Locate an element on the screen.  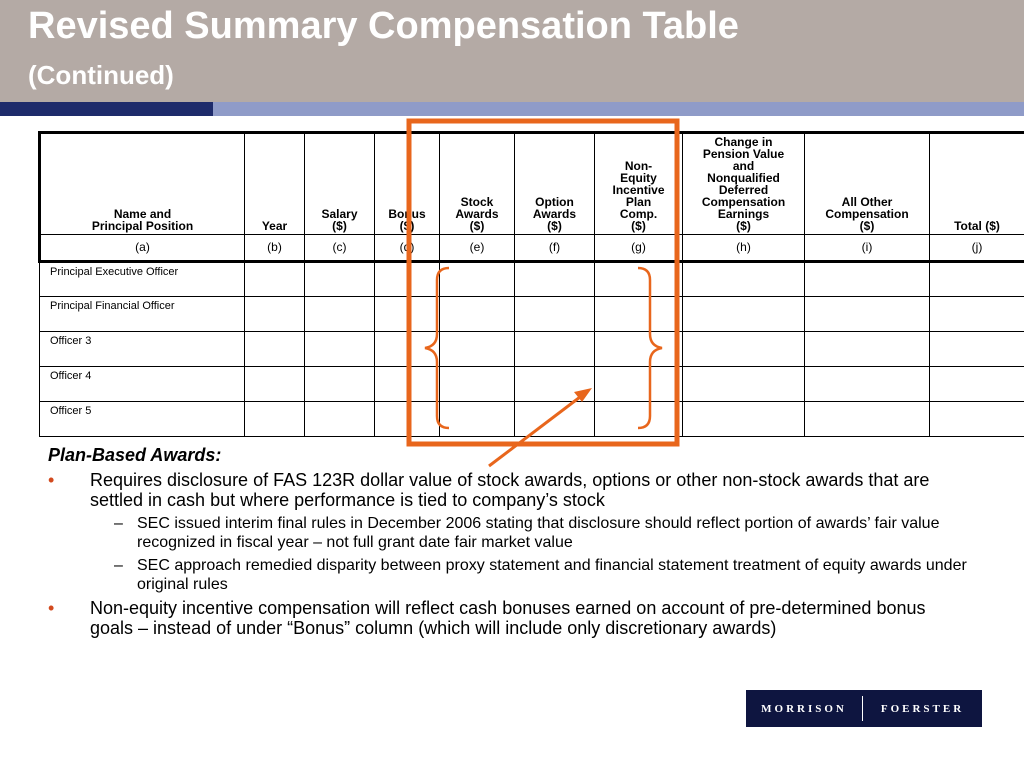
officer-name-cell: Officer 4 is located at coordinates (142, 384).